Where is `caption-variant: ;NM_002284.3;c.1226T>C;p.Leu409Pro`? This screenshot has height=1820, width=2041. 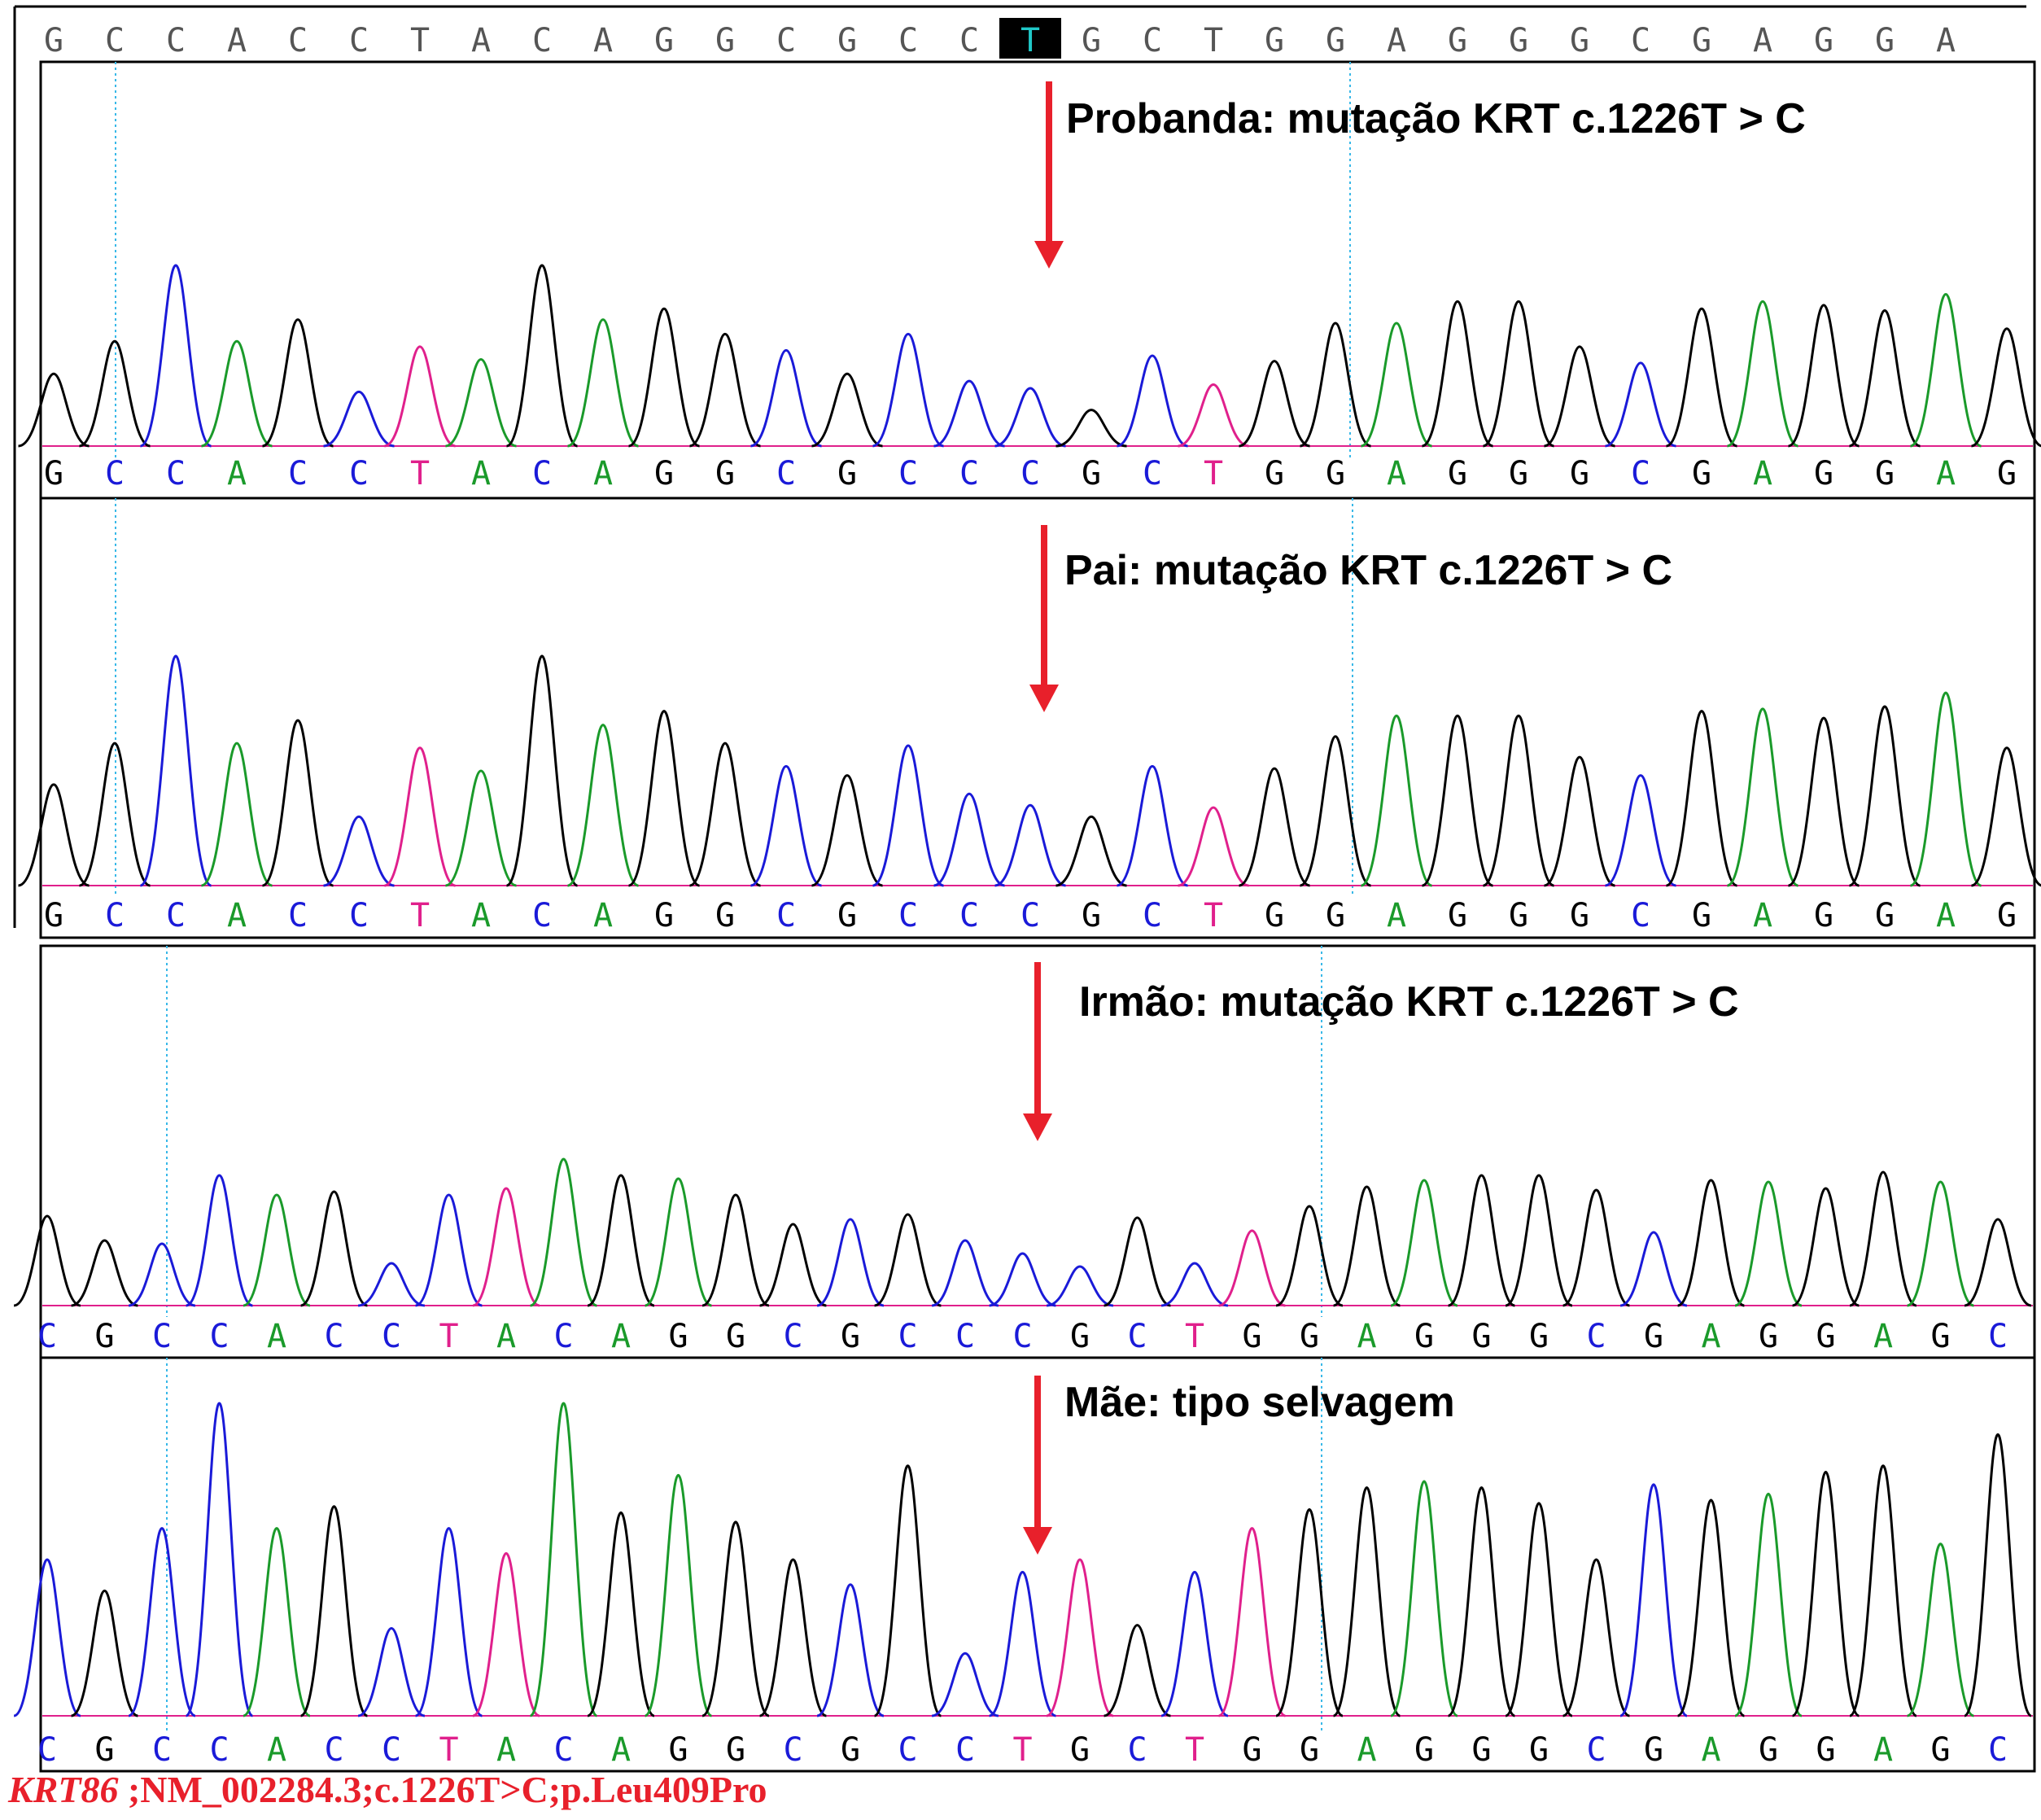
caption-variant: ;NM_002284.3;c.1226T>C;p.Leu409Pro is located at coordinates (443, 1789).